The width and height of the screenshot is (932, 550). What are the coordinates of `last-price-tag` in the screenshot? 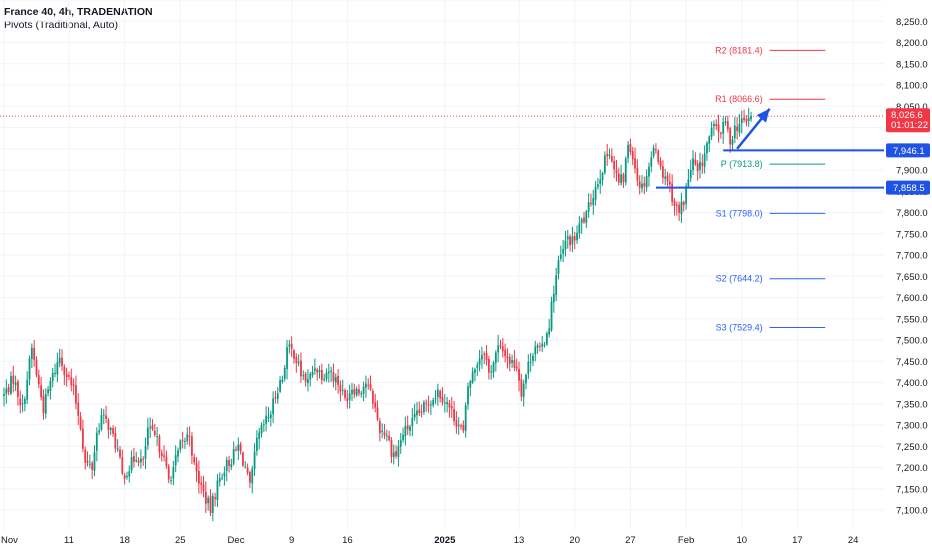 It's located at (908, 120).